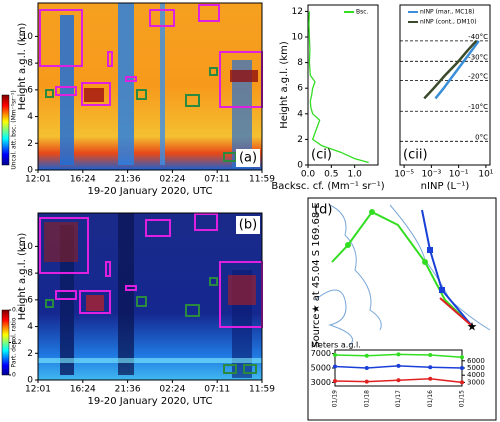  Describe the element at coordinates (336, 345) in the screenshot. I see `y-axis-label: Meters a.g.l.` at that location.